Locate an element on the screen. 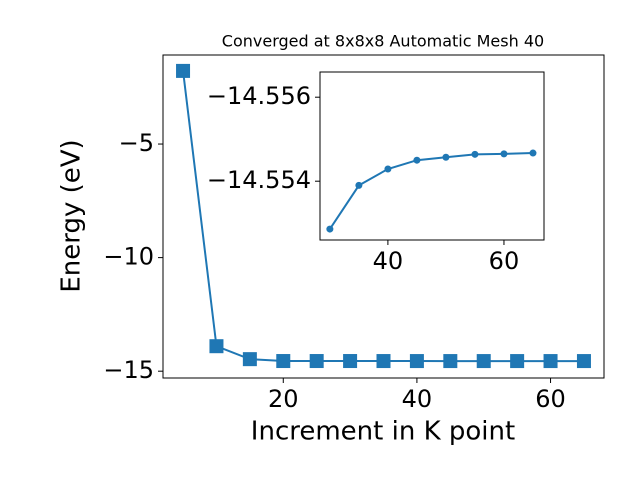 The width and height of the screenshot is (640, 480). data-line is located at coordinates (431, 191).